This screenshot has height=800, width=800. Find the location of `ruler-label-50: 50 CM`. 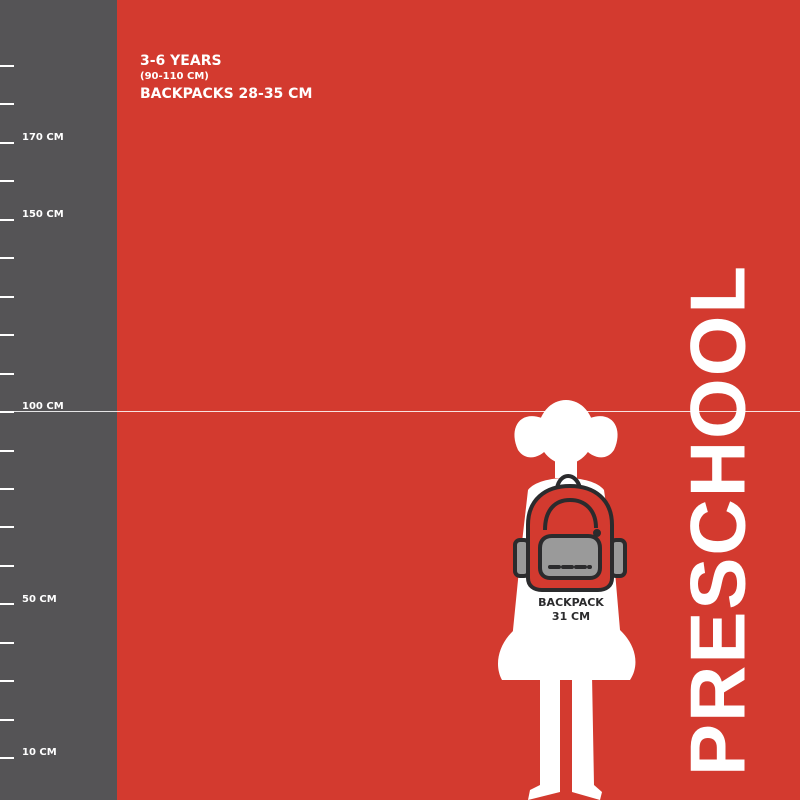

ruler-label-50: 50 CM is located at coordinates (39, 599).